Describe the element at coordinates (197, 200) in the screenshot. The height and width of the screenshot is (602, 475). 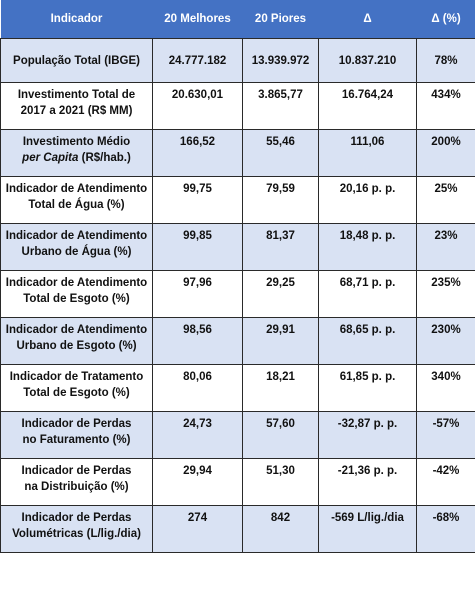
I see `cell-20-melhores: 99,75` at that location.